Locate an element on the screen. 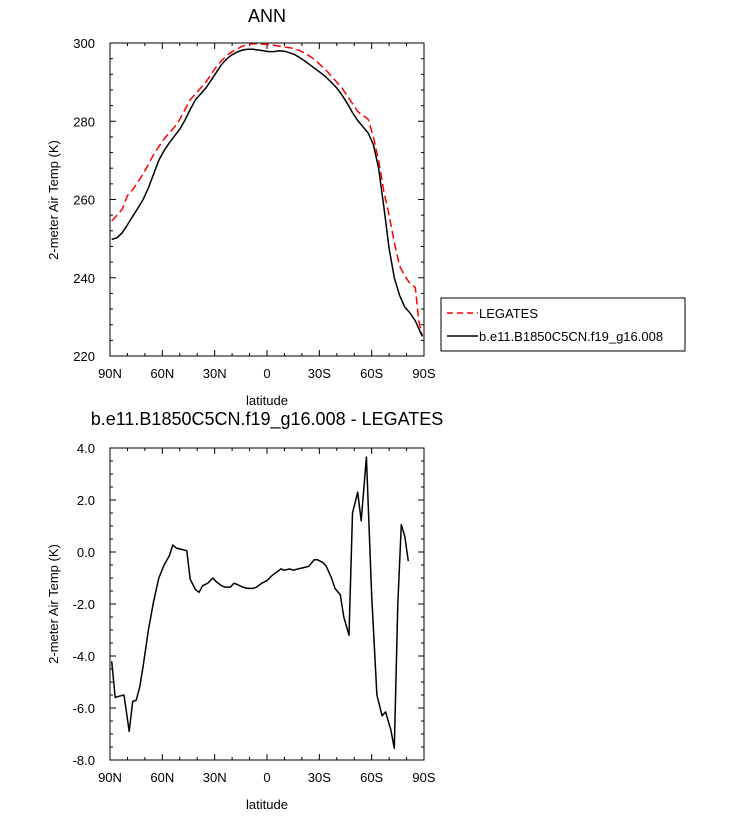 Image resolution: width=733 pixels, height=820 pixels. y-tick-label: 280 is located at coordinates (84, 121).